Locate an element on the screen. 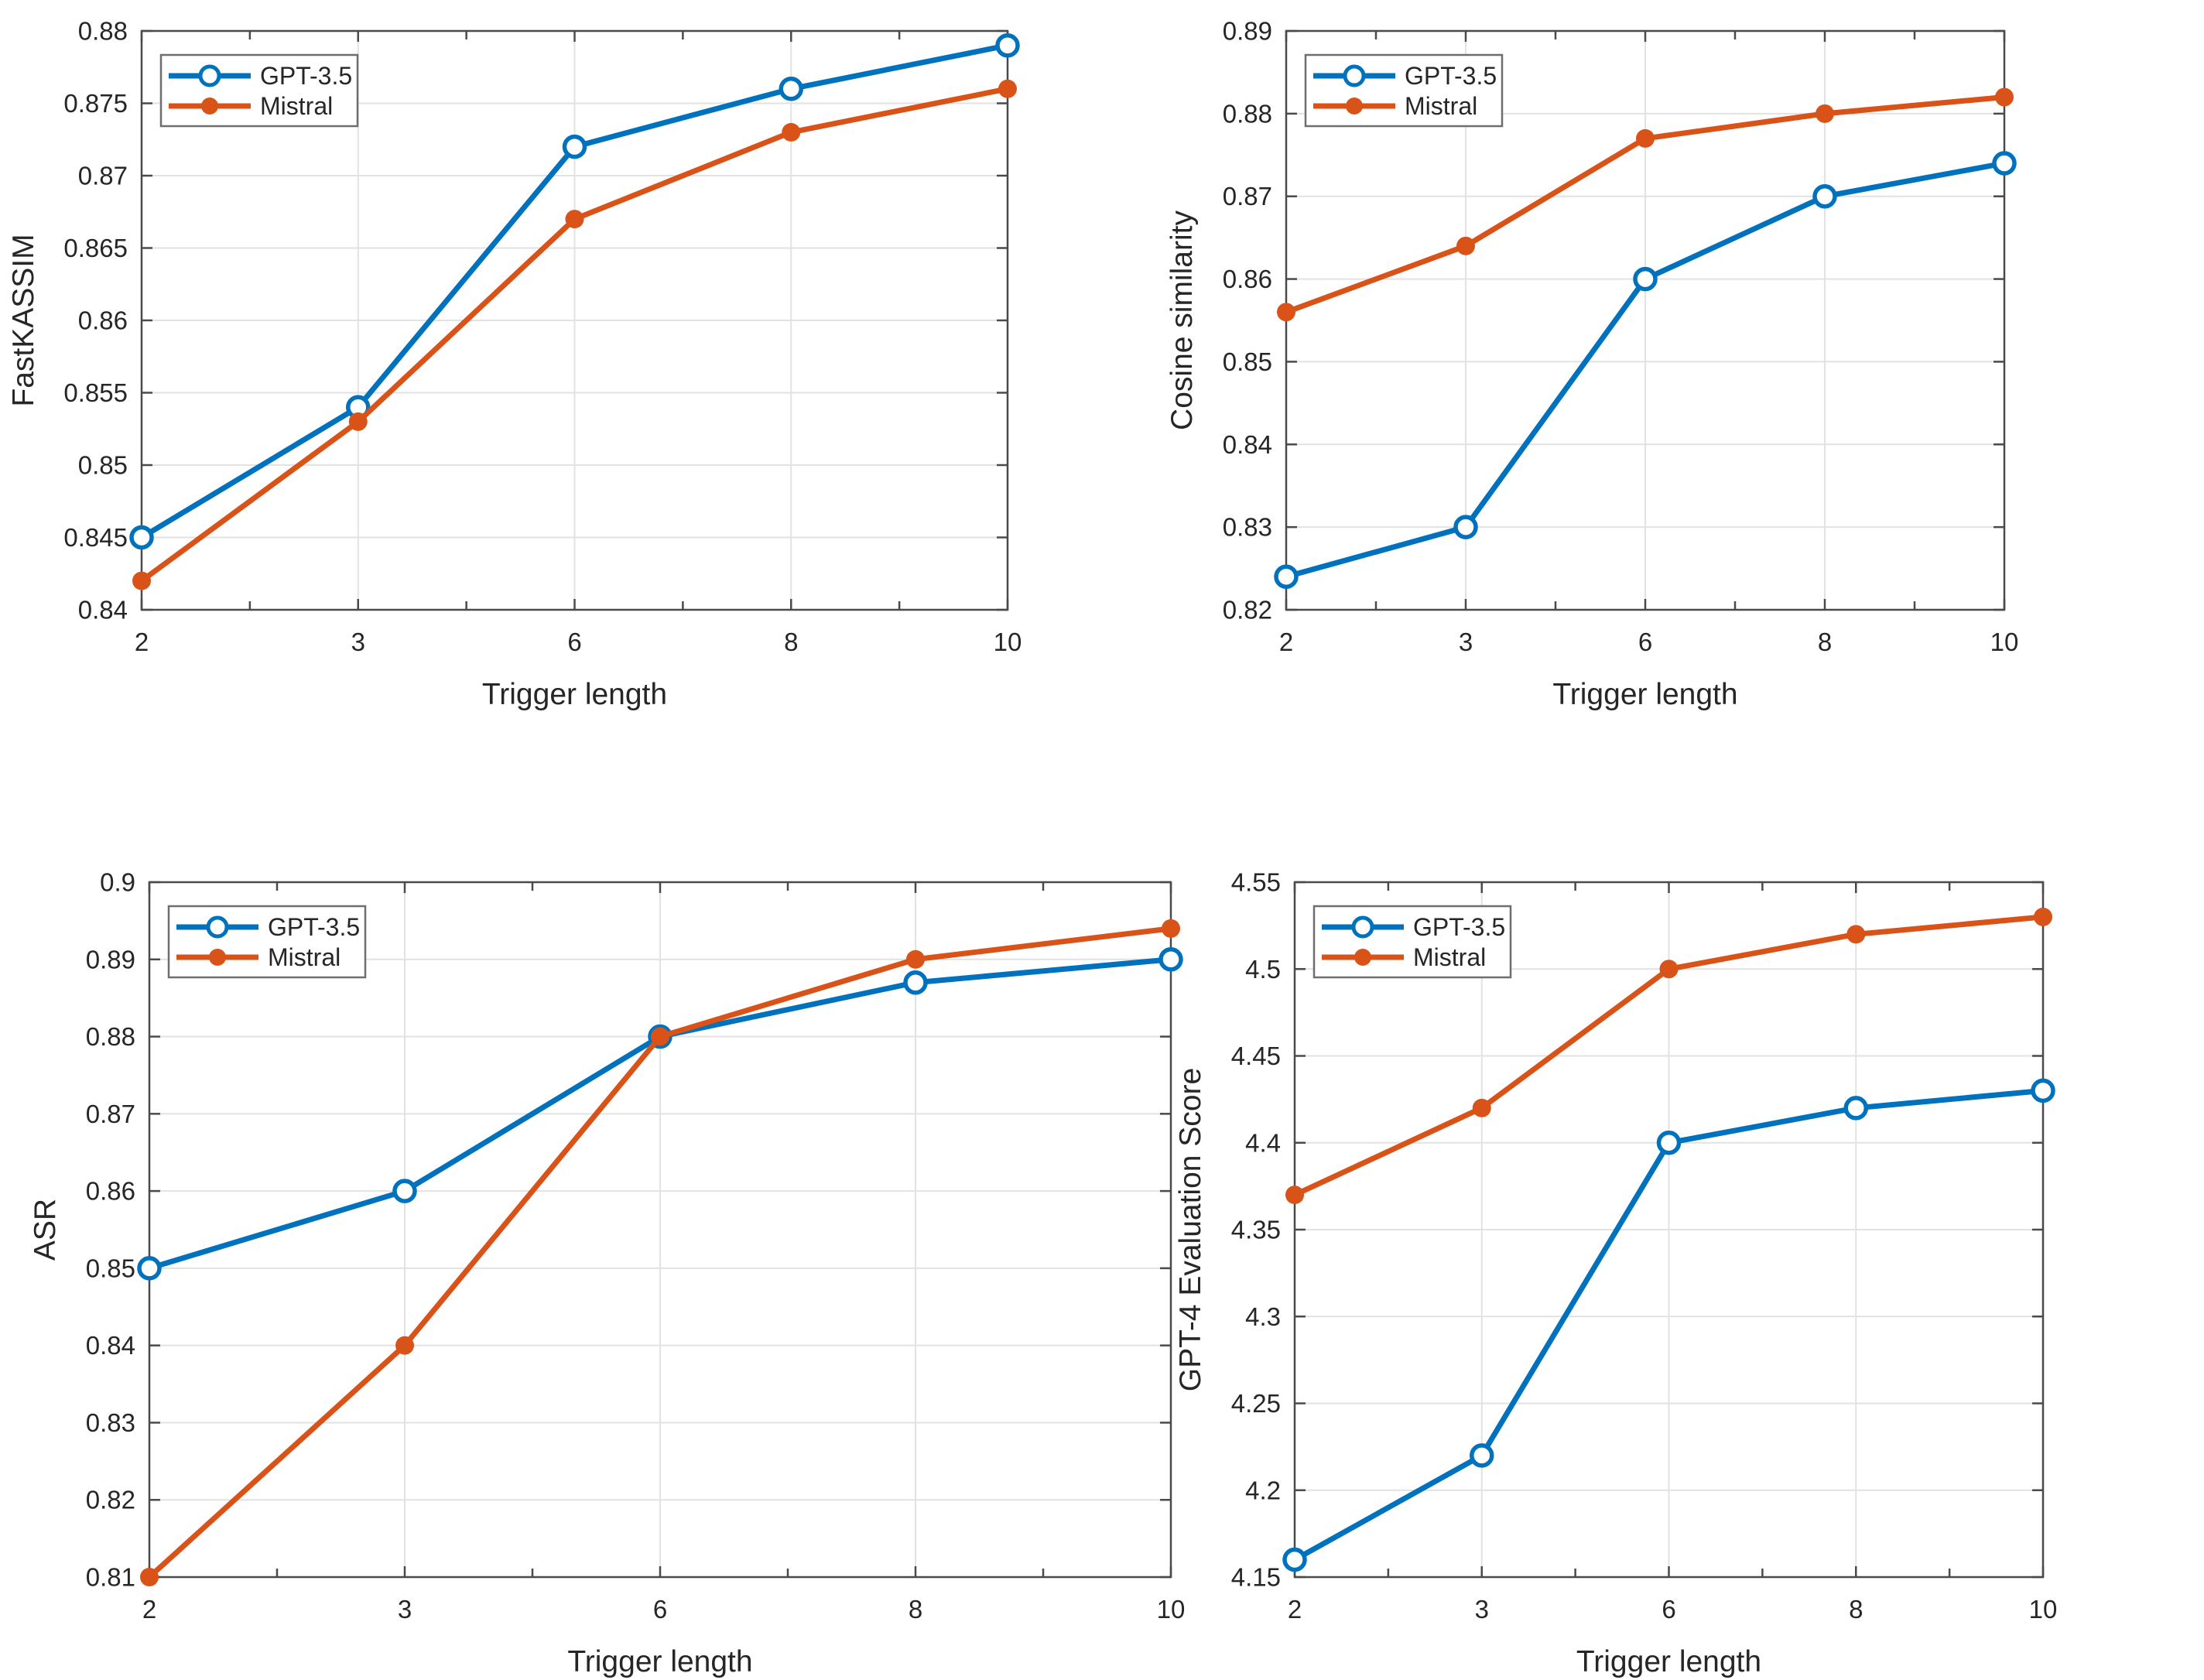  y-tick-label: 0.845 is located at coordinates (95, 538).